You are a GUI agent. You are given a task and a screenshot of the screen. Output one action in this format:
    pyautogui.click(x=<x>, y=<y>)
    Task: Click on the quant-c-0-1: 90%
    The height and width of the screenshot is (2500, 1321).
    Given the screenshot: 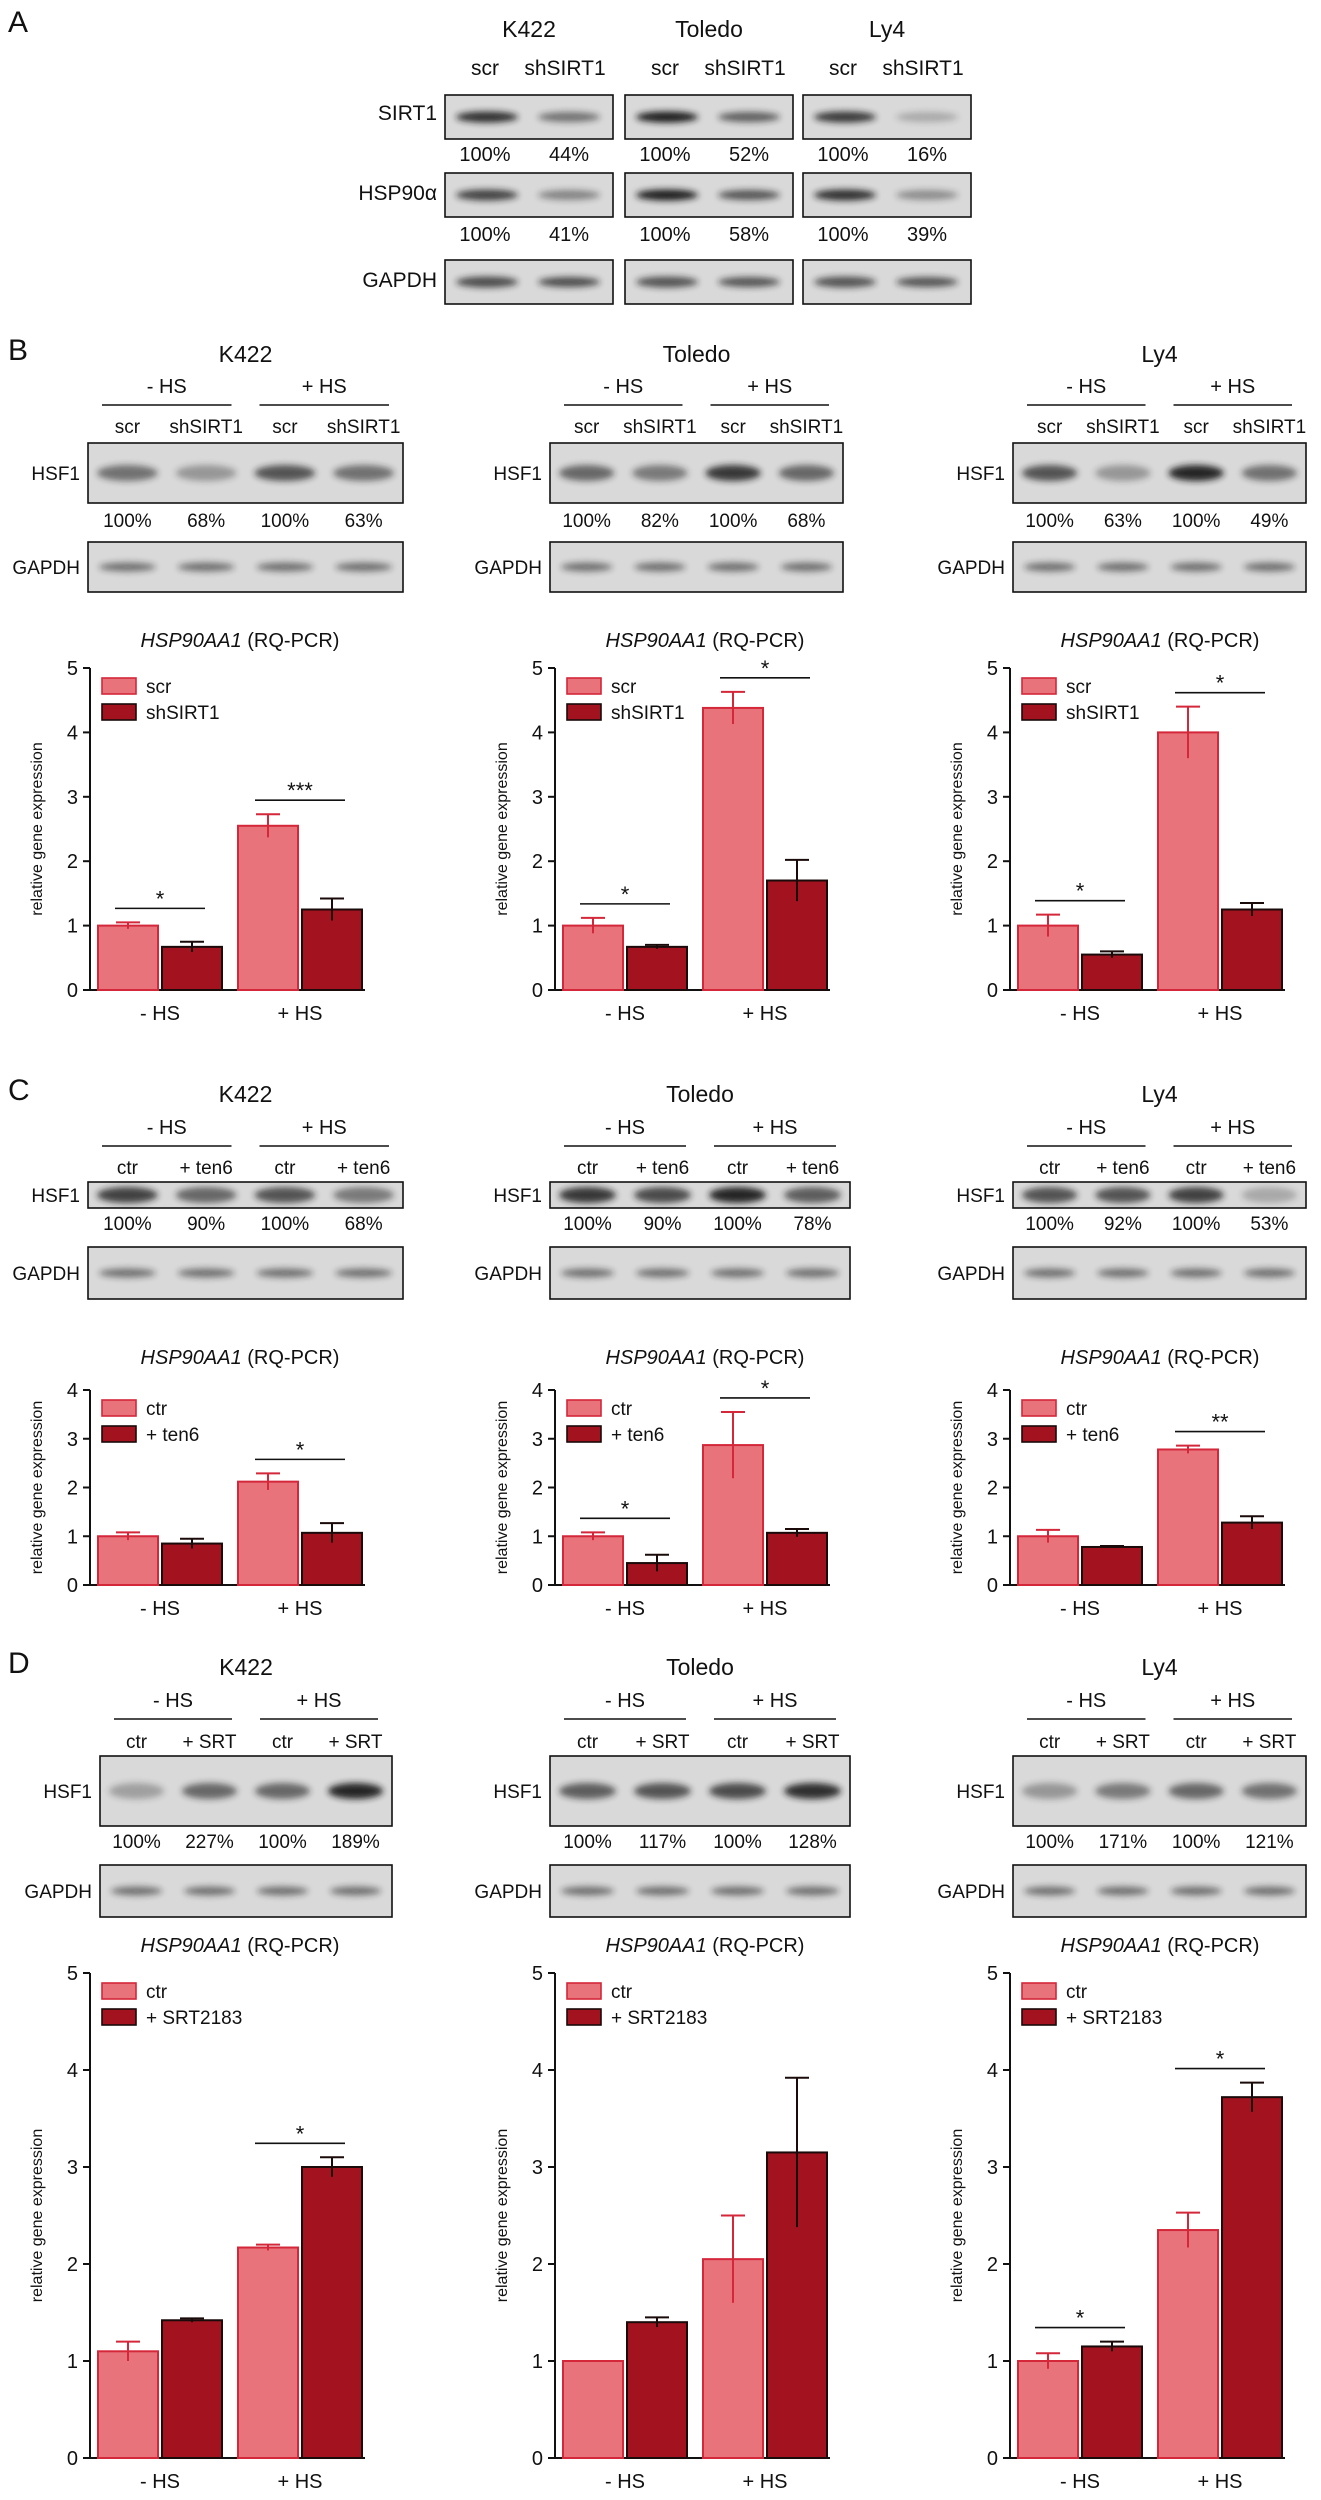 What is the action you would take?
    pyautogui.click(x=206, y=1224)
    